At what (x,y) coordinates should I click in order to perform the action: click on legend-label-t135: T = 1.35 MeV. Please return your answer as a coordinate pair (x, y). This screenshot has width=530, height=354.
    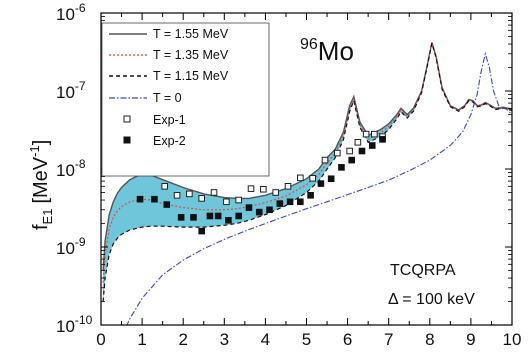
    Looking at the image, I should click on (191, 55).